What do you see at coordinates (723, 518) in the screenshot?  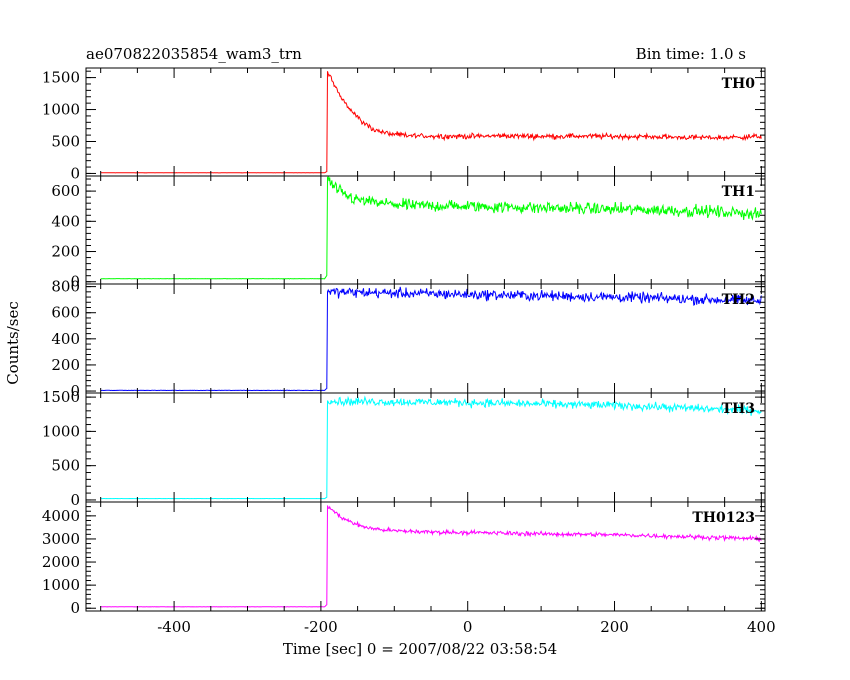 I see `panel-label: TH0123` at bounding box center [723, 518].